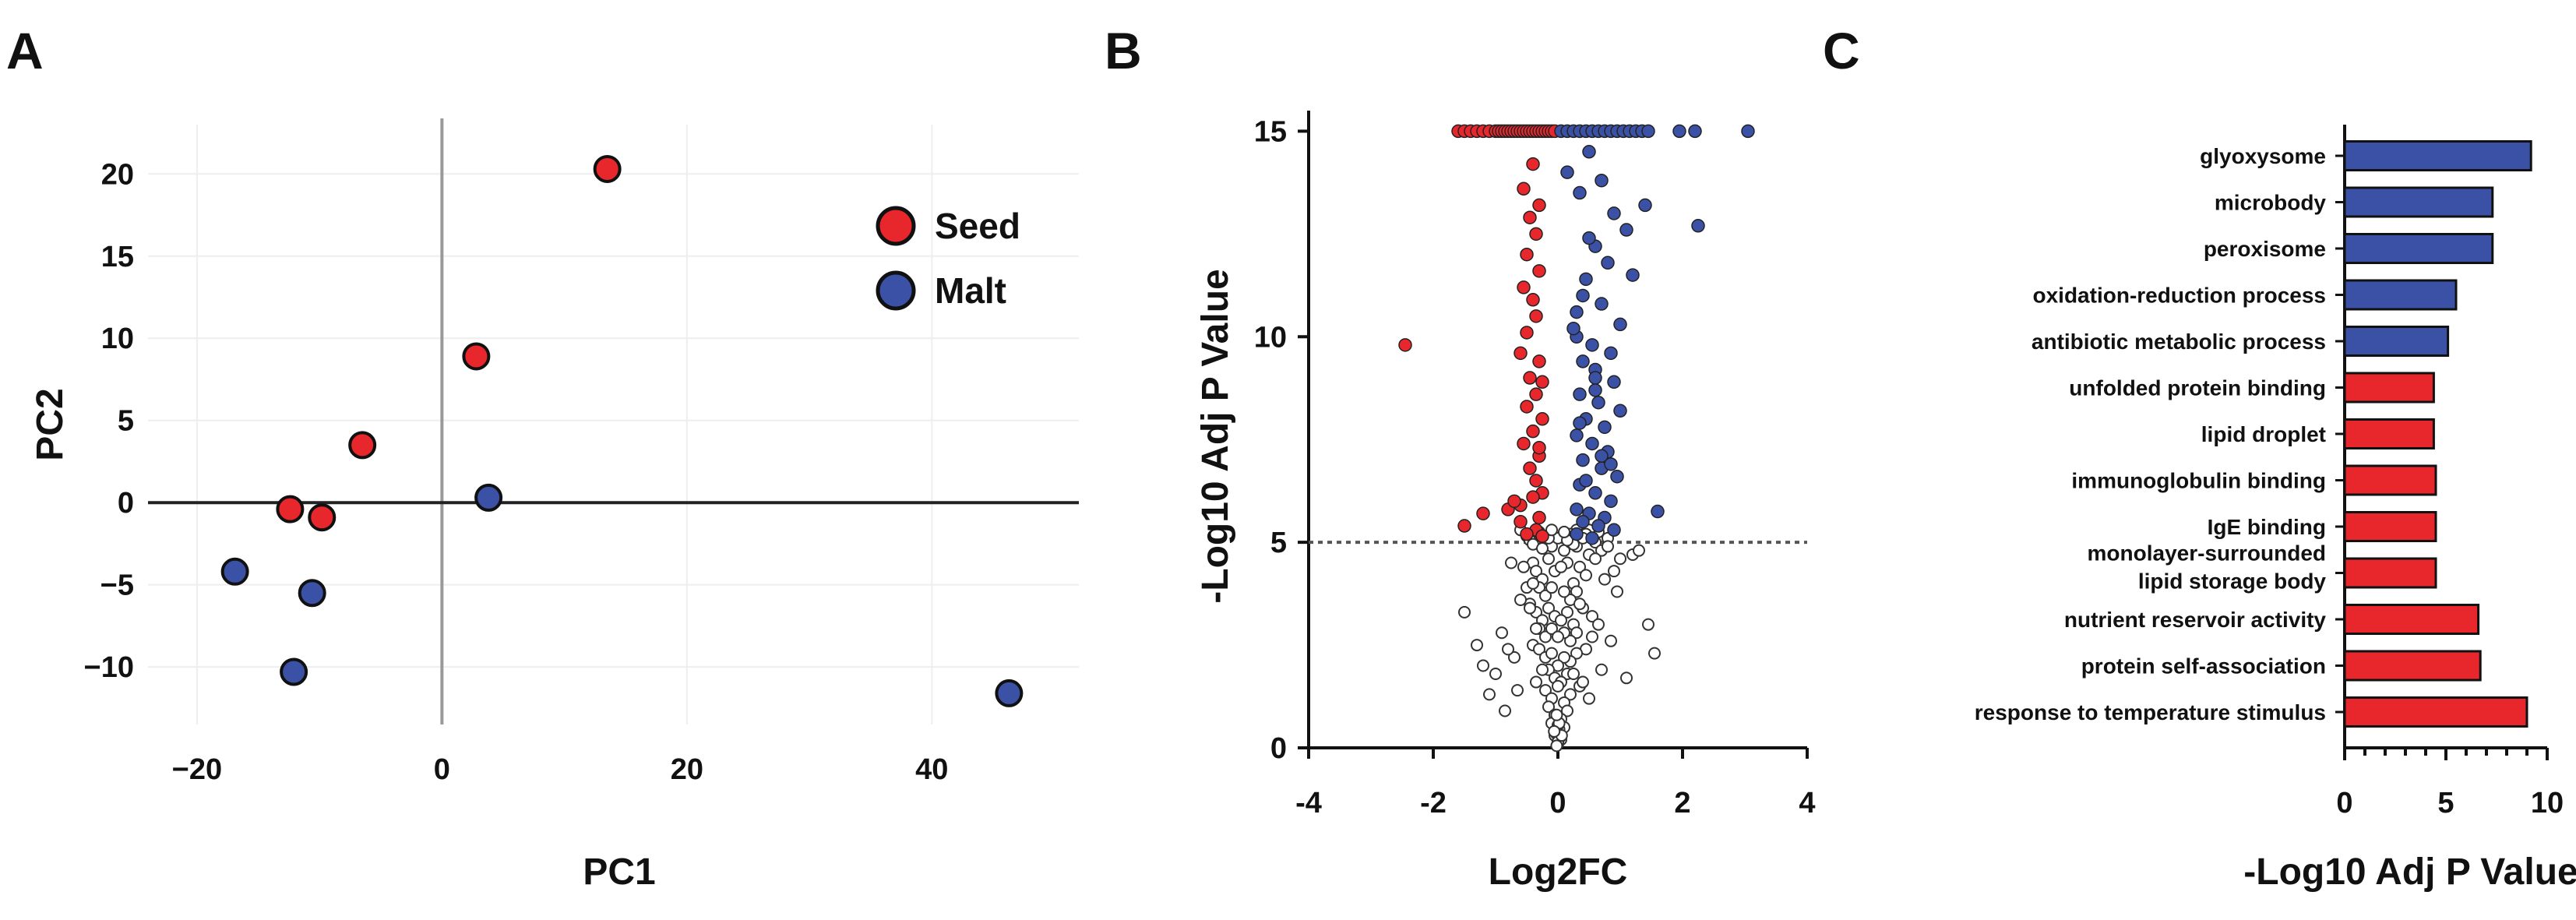 The image size is (2576, 920). Describe the element at coordinates (1309, 803) in the screenshot. I see `x-tick-label: -4` at that location.